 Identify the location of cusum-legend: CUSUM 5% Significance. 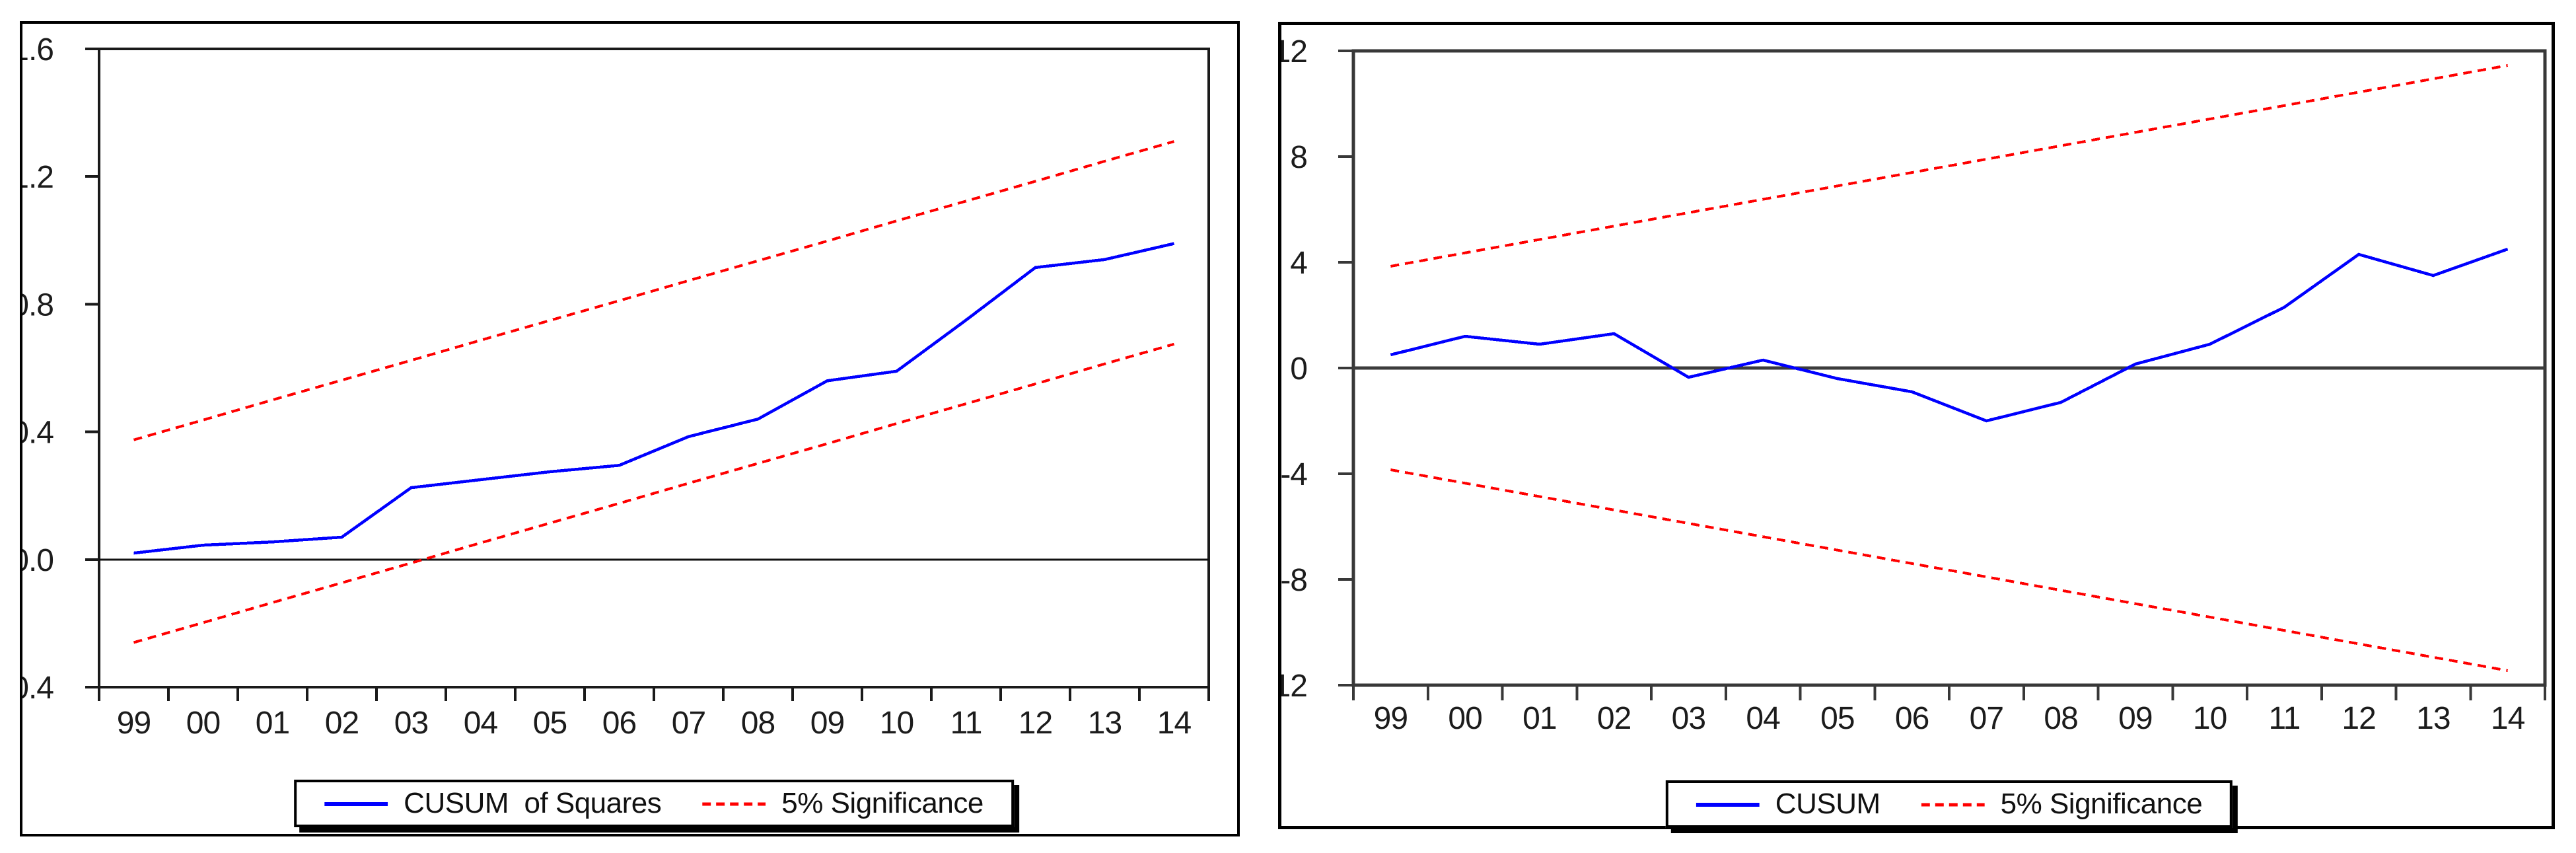
(1949, 804).